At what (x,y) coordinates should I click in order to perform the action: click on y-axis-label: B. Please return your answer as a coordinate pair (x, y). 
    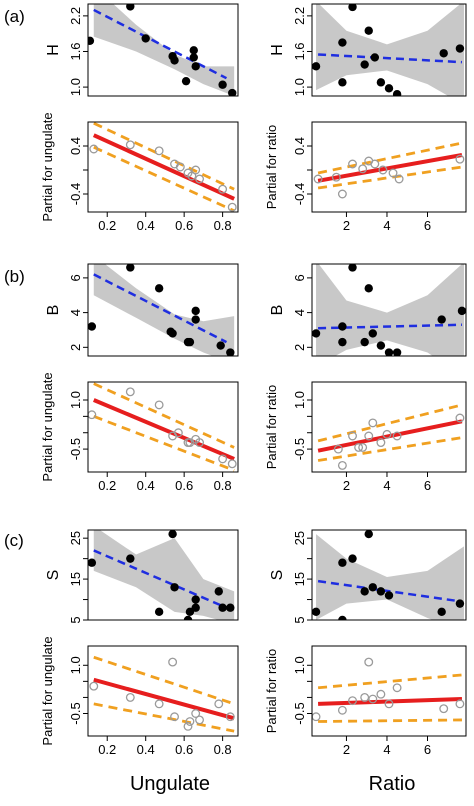
    Looking at the image, I should click on (277, 310).